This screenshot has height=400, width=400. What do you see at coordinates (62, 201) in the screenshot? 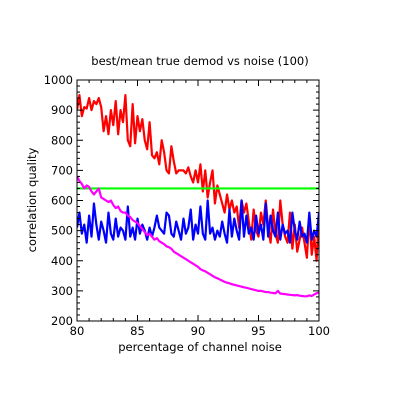
I see `y-tick-label: 600` at bounding box center [62, 201].